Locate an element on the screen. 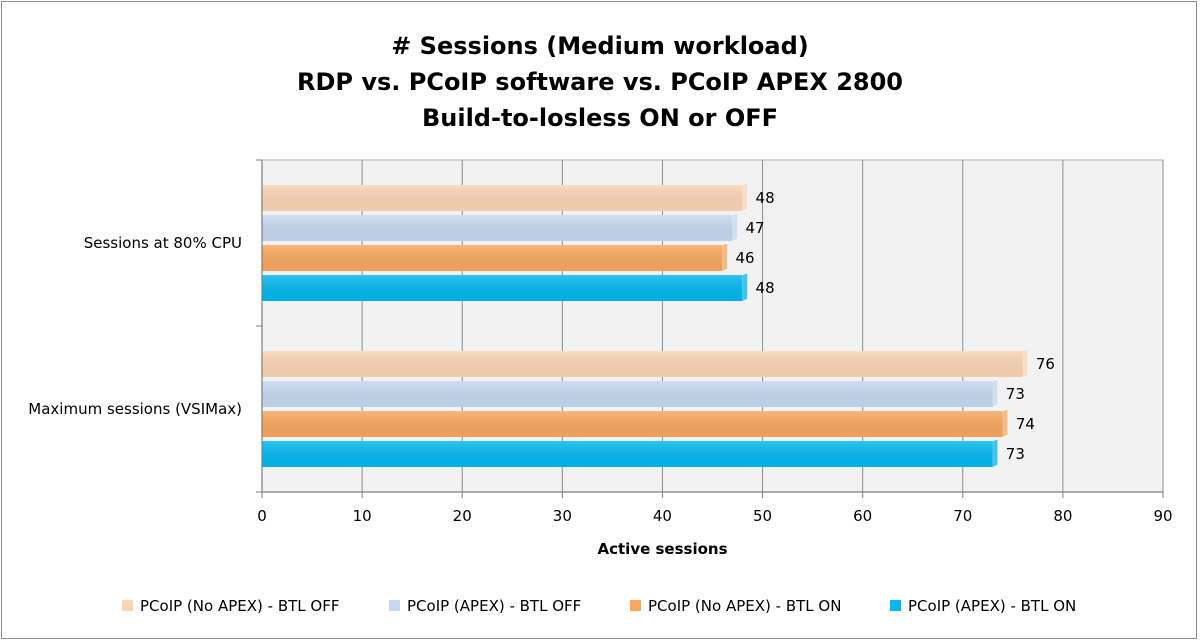  chart-title-line-3: Build-to-losless ON or OFF is located at coordinates (600, 118).